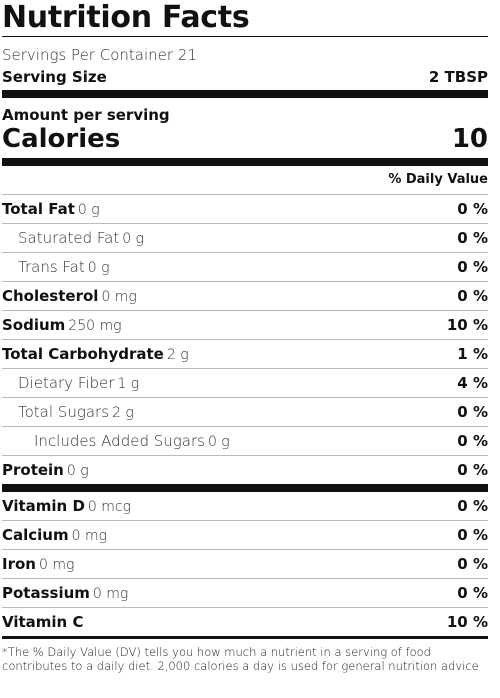  What do you see at coordinates (119, 297) in the screenshot?
I see `nutrient-qty: 0 mg` at bounding box center [119, 297].